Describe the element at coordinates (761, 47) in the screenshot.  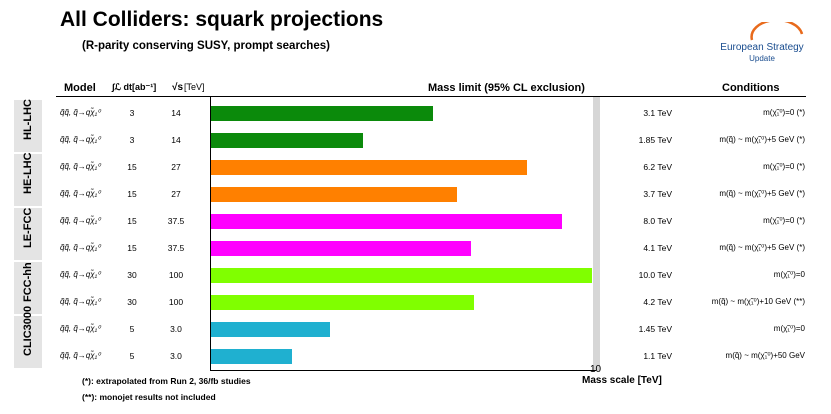
I see `svg-text: European Strategy` at that location.